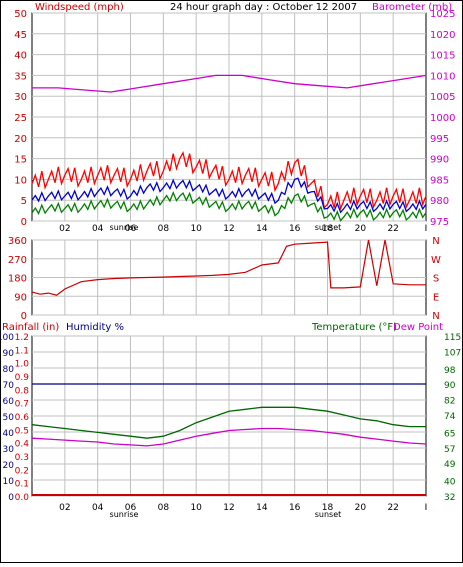 The height and width of the screenshot is (567, 463). I want to click on rain-y-tick-label: 0.5, so click(22, 431).